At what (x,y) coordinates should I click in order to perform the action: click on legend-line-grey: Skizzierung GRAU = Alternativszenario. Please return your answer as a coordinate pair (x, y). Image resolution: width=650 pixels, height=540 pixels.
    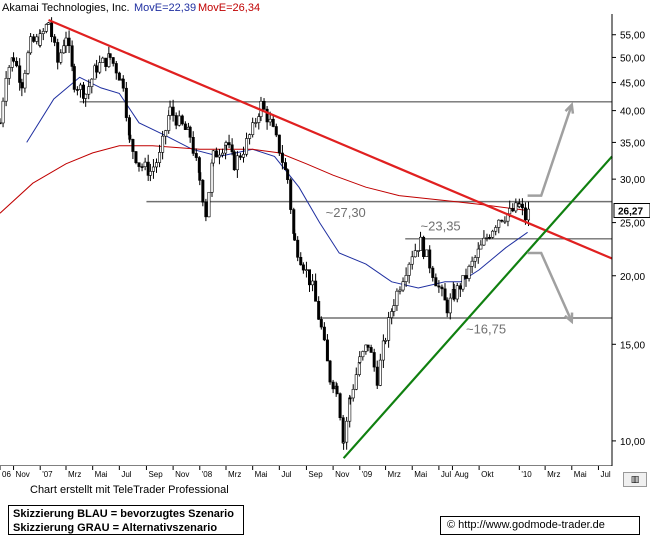
    Looking at the image, I should click on (115, 528).